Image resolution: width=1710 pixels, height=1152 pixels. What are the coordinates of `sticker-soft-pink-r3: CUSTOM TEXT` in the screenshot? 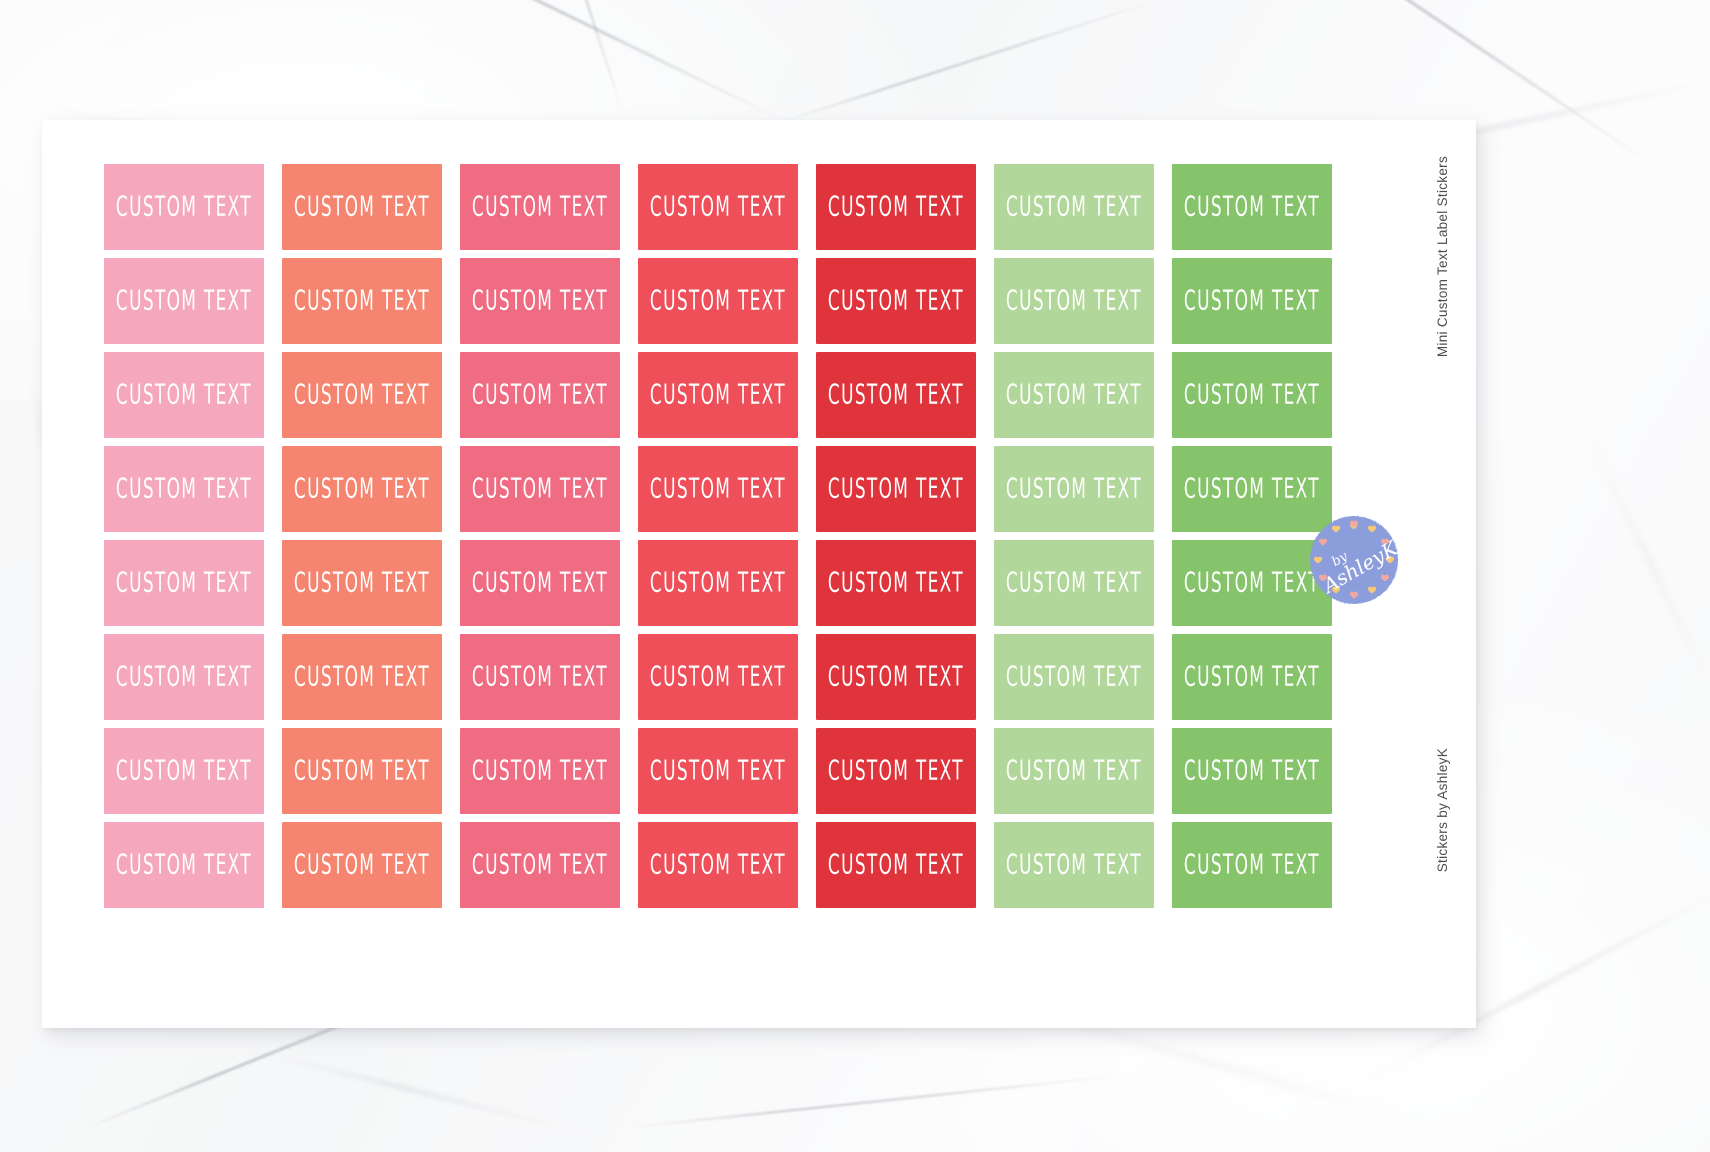 It's located at (184, 395).